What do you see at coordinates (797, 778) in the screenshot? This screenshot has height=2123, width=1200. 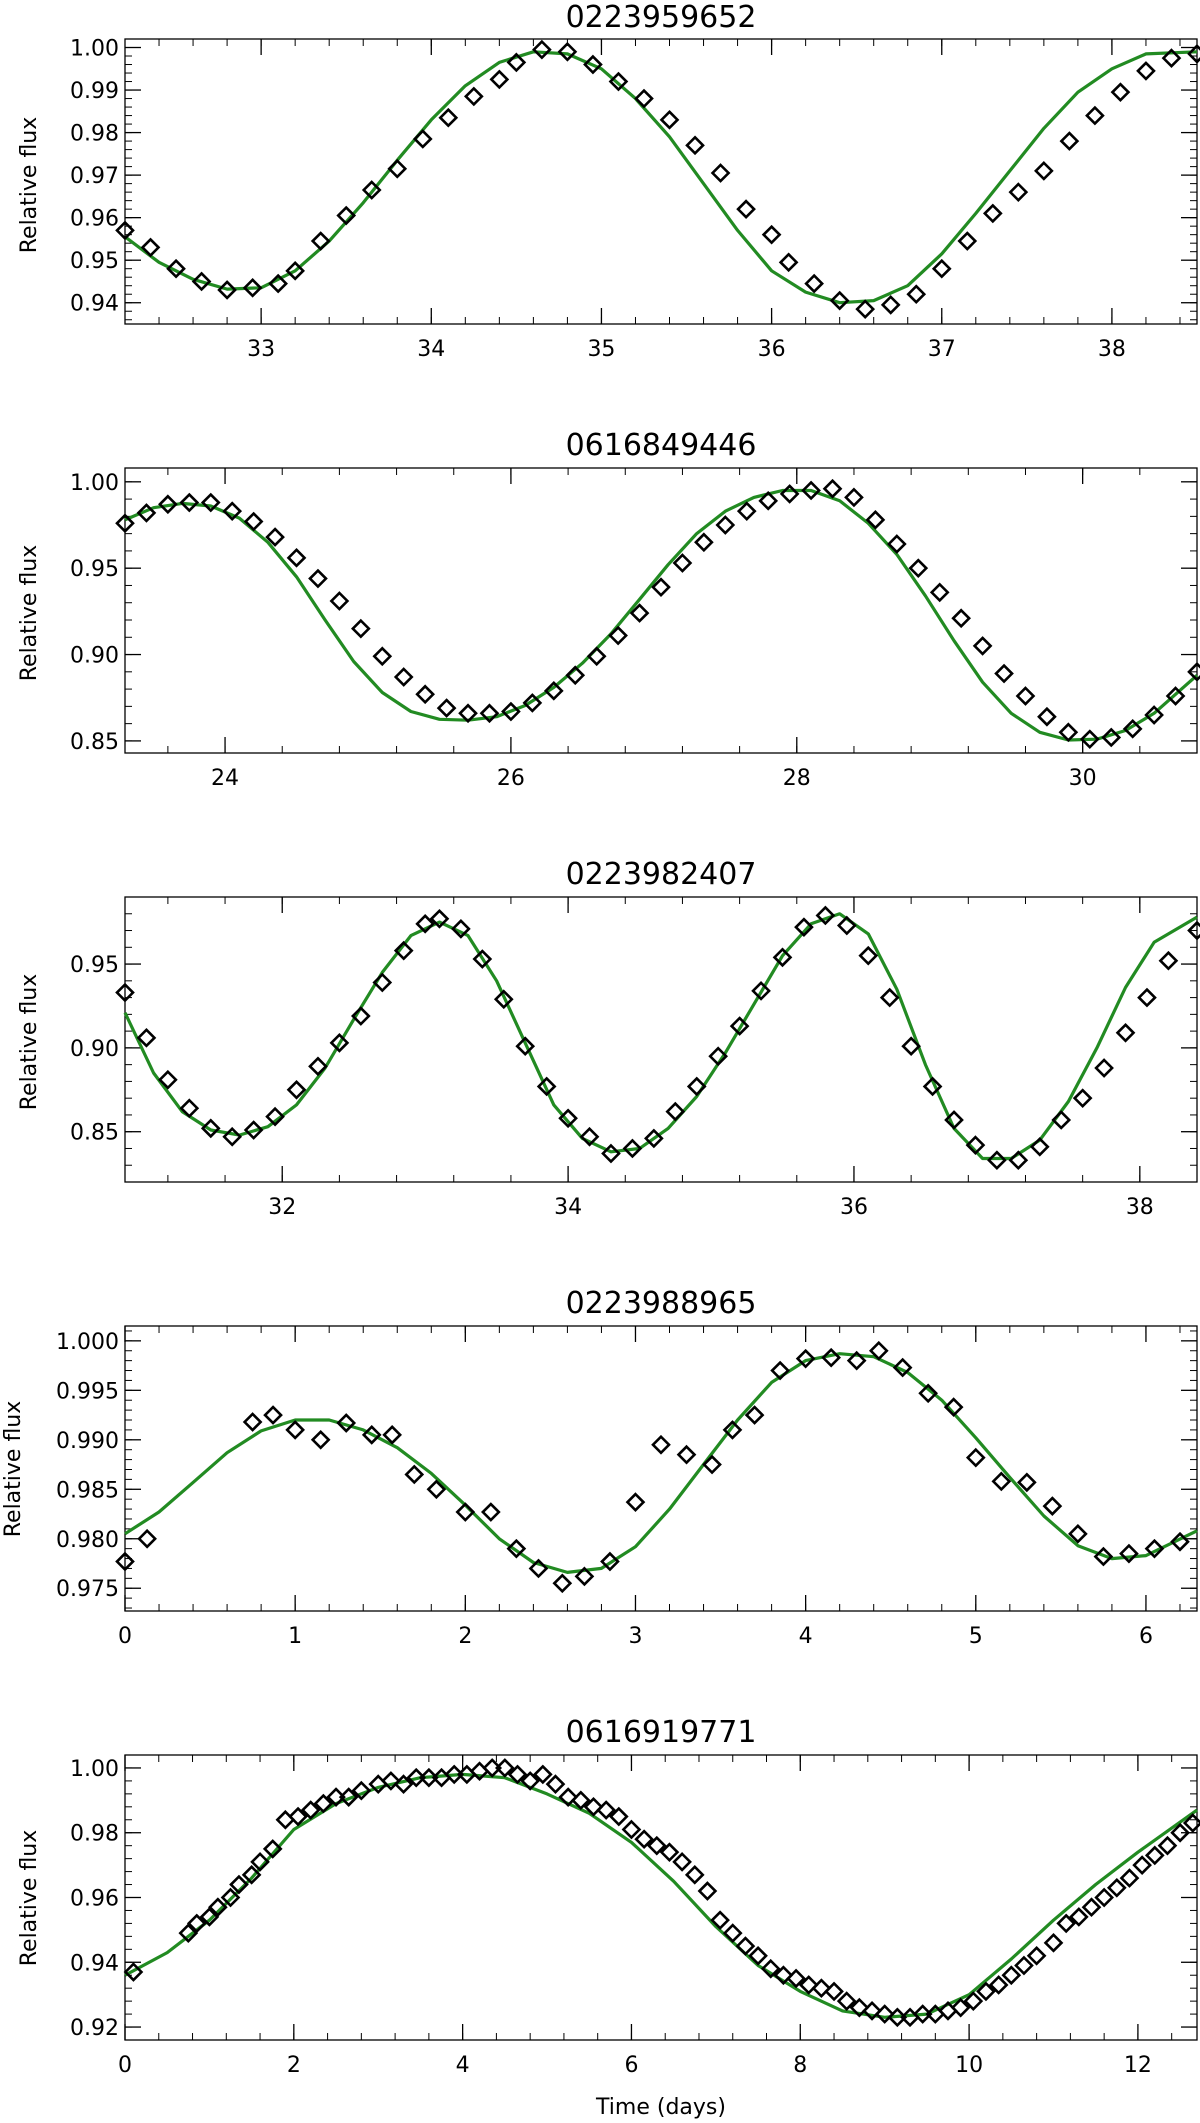 I see `x-tick-label: 28` at bounding box center [797, 778].